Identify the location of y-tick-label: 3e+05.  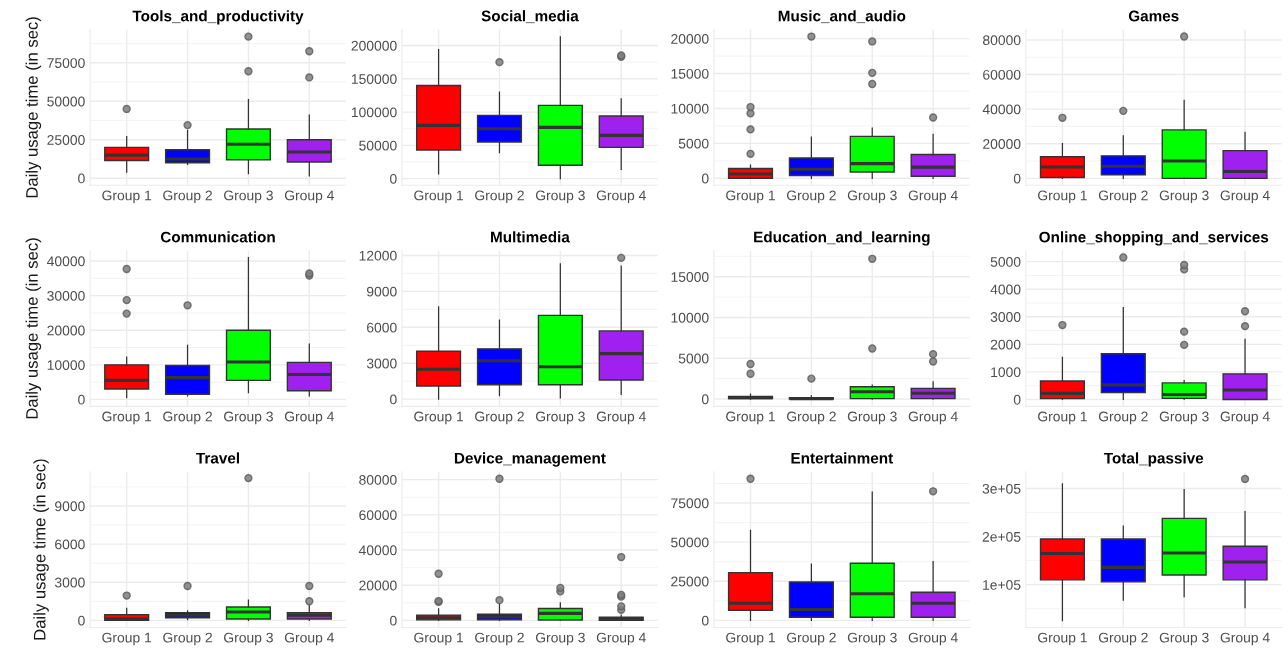
(1001, 488).